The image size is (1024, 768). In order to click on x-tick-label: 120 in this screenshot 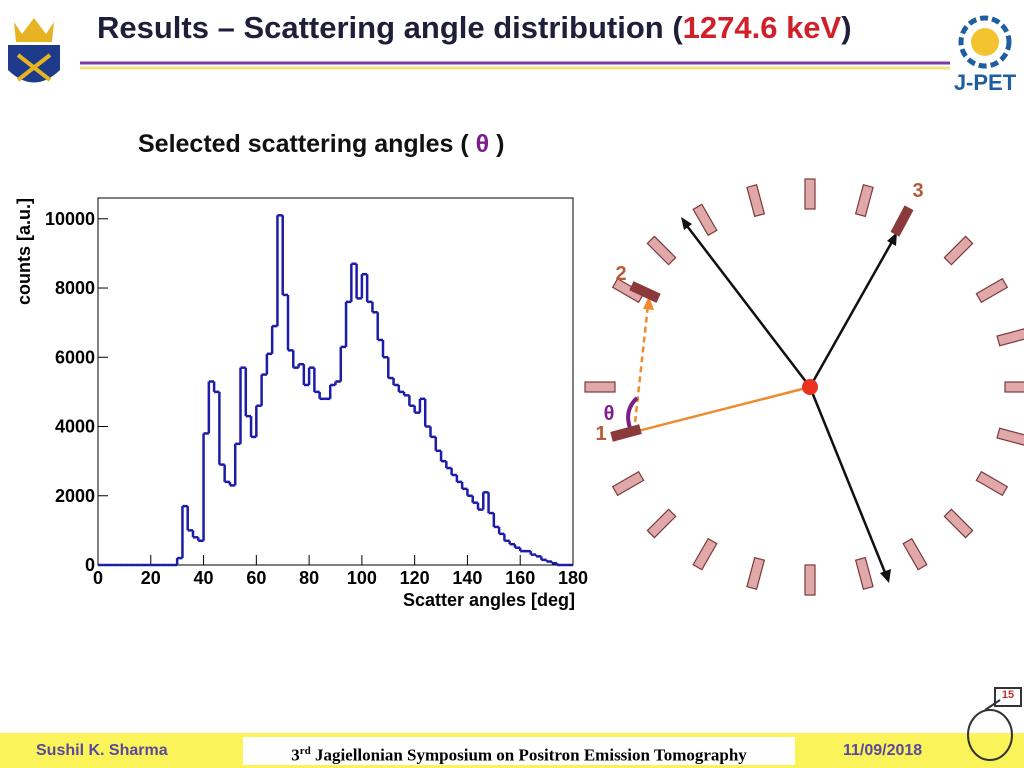, I will do `click(415, 578)`.